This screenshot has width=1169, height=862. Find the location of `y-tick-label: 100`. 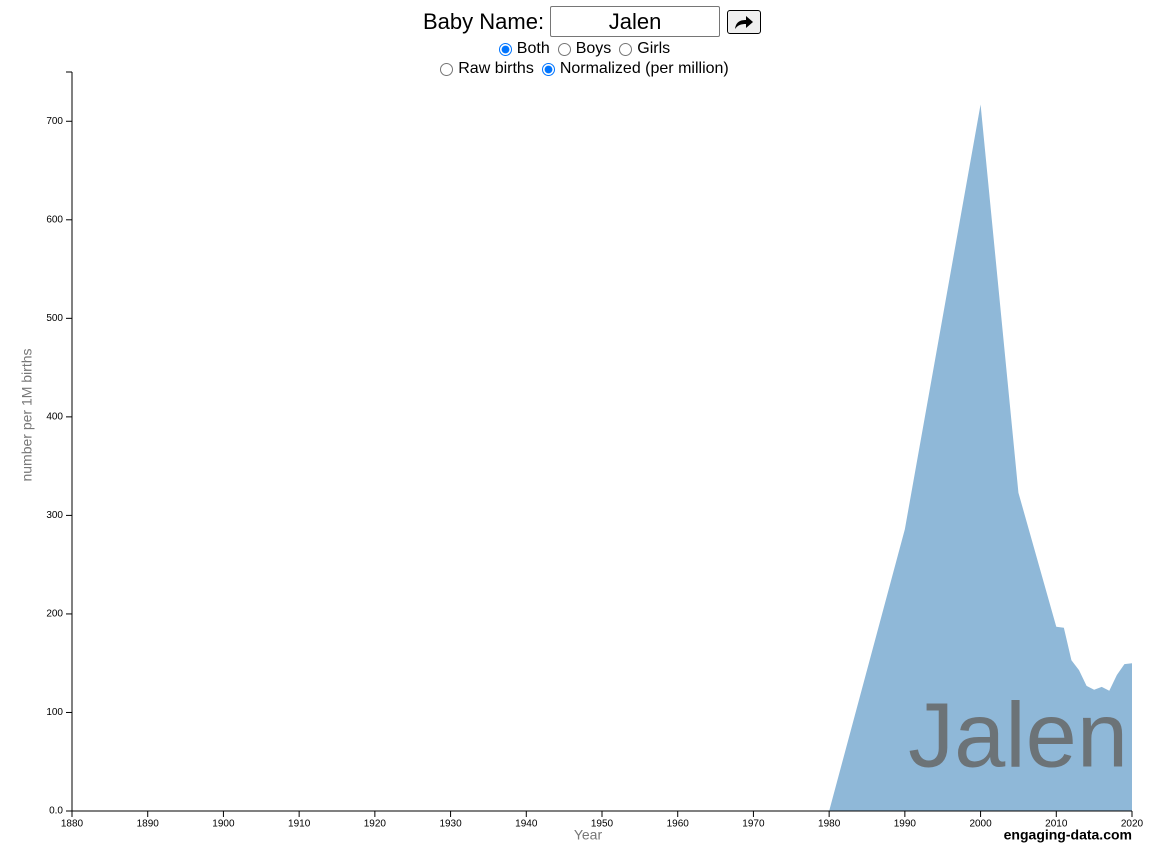

y-tick-label: 100 is located at coordinates (54, 712).